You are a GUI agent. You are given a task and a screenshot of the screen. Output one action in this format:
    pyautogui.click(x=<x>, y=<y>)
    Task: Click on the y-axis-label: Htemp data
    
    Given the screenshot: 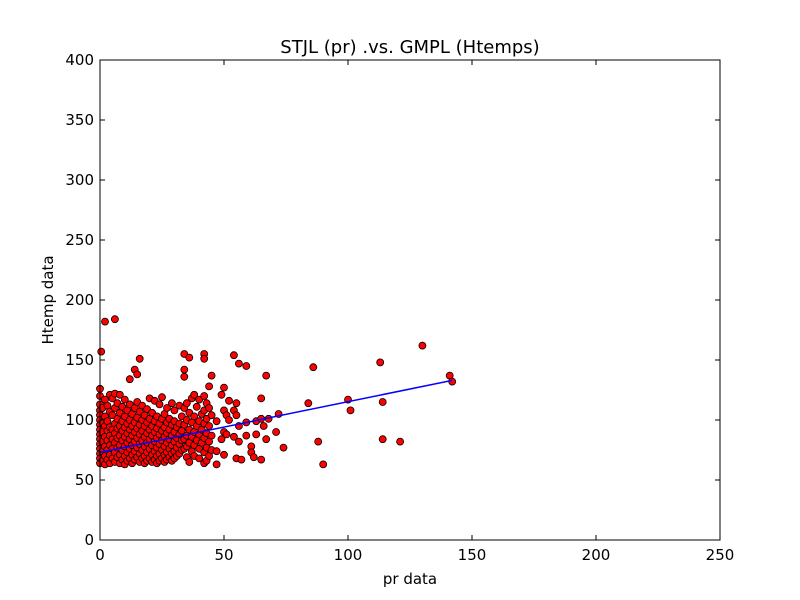 What is the action you would take?
    pyautogui.click(x=48, y=299)
    